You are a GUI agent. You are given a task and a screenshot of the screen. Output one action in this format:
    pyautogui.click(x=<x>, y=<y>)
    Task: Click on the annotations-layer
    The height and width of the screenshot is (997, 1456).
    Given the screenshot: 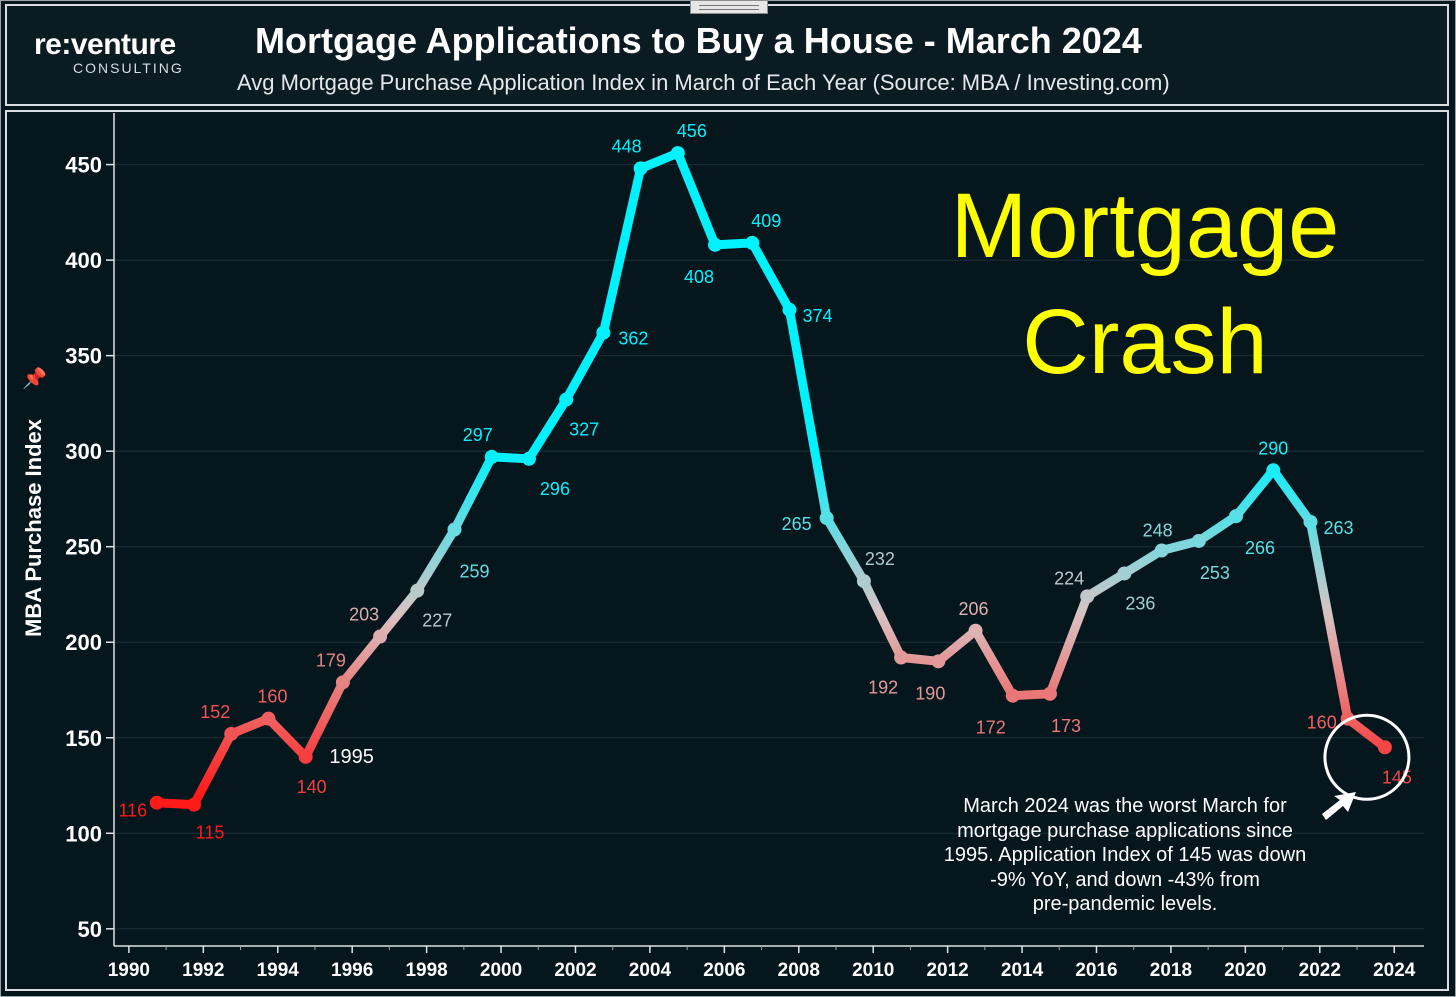 What is the action you would take?
    pyautogui.click(x=1366, y=766)
    